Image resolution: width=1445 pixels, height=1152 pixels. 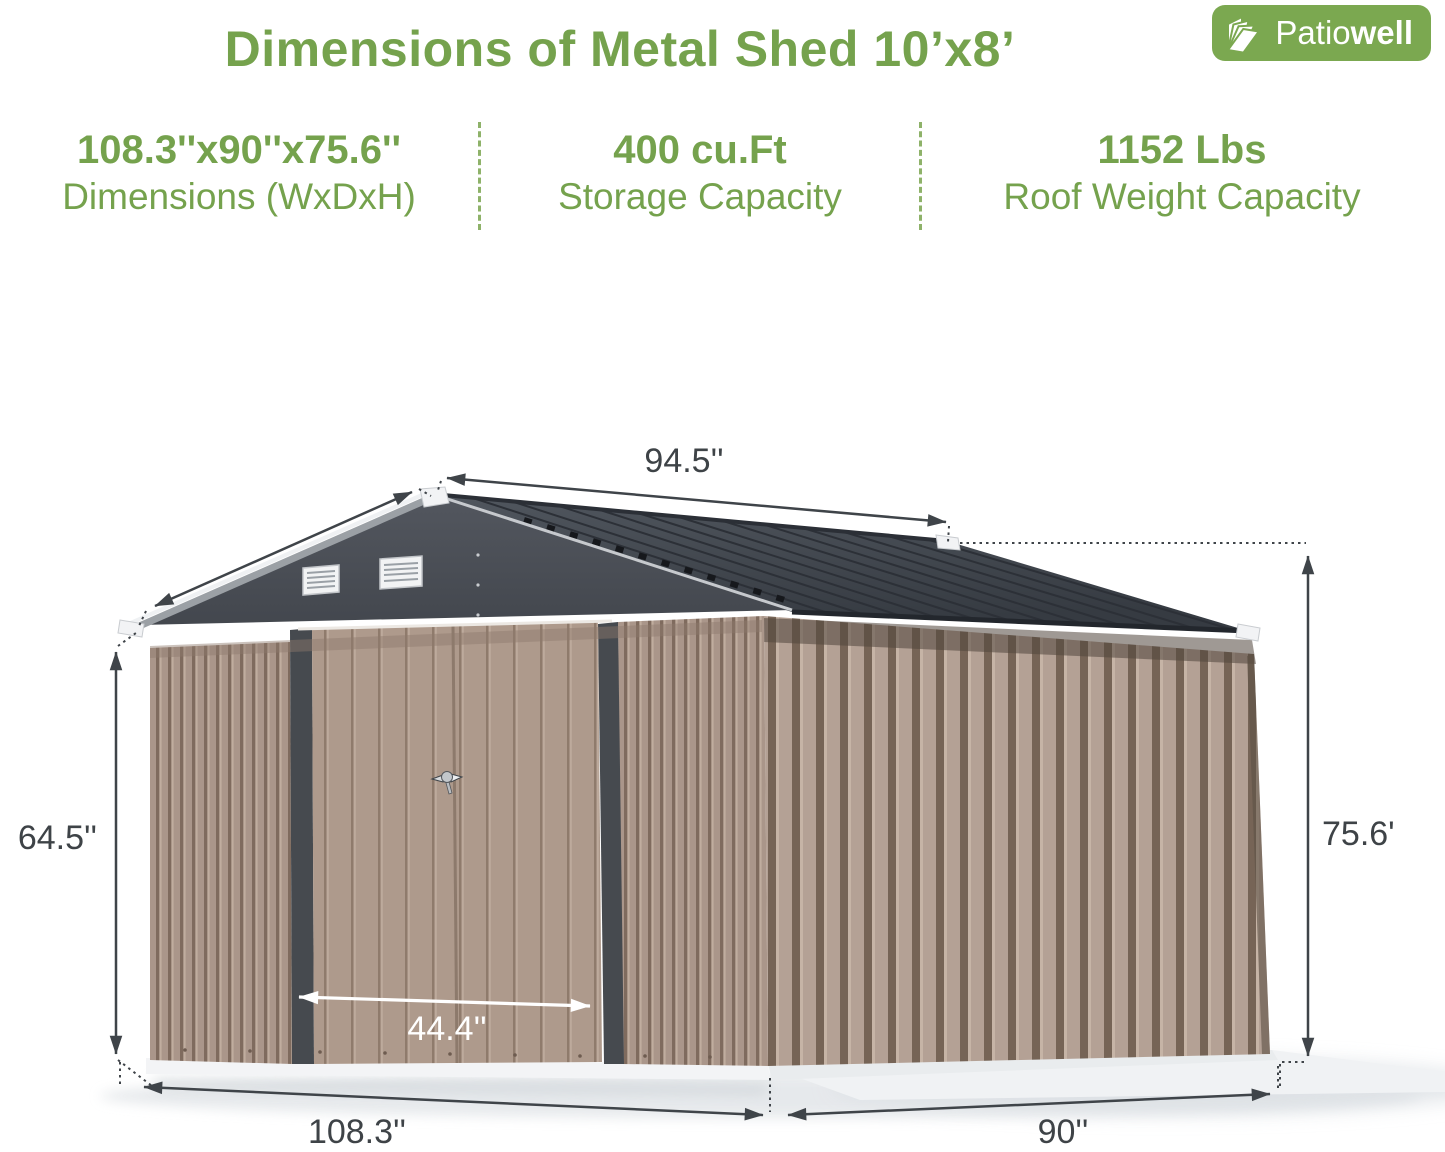 I want to click on spec-dimensions-value: 108.3''x90''x75.6'', so click(x=238, y=150).